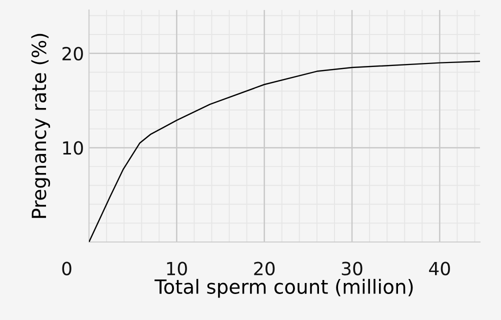  I want to click on text: 0, so click(67, 269).